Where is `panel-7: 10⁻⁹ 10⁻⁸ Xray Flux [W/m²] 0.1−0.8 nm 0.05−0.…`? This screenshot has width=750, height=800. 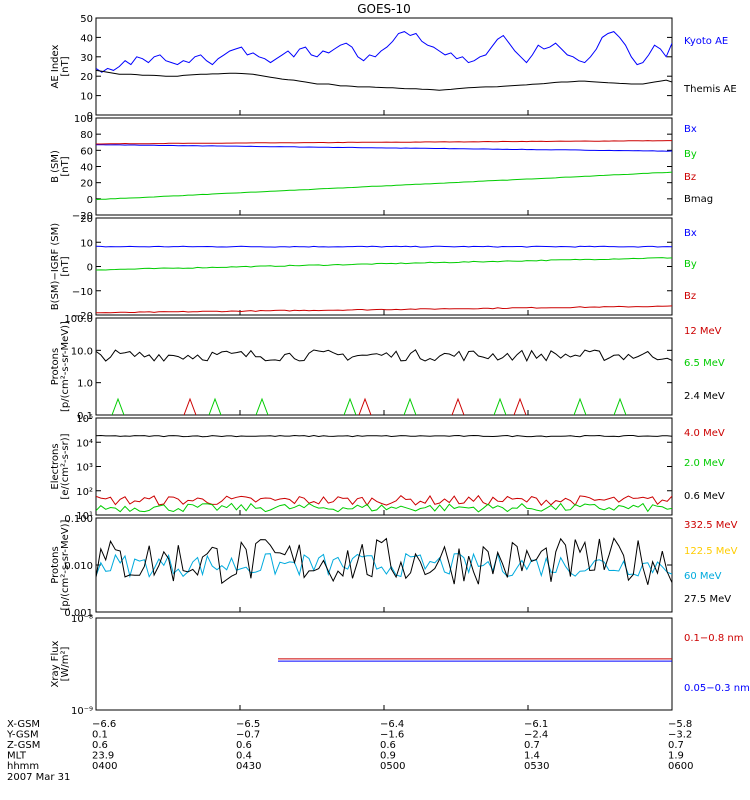
panel-7: 10⁻⁹ 10⁻⁸ Xray Flux [W/m²] 0.1−0.8 nm 0.05−0.… is located at coordinates (400, 665).